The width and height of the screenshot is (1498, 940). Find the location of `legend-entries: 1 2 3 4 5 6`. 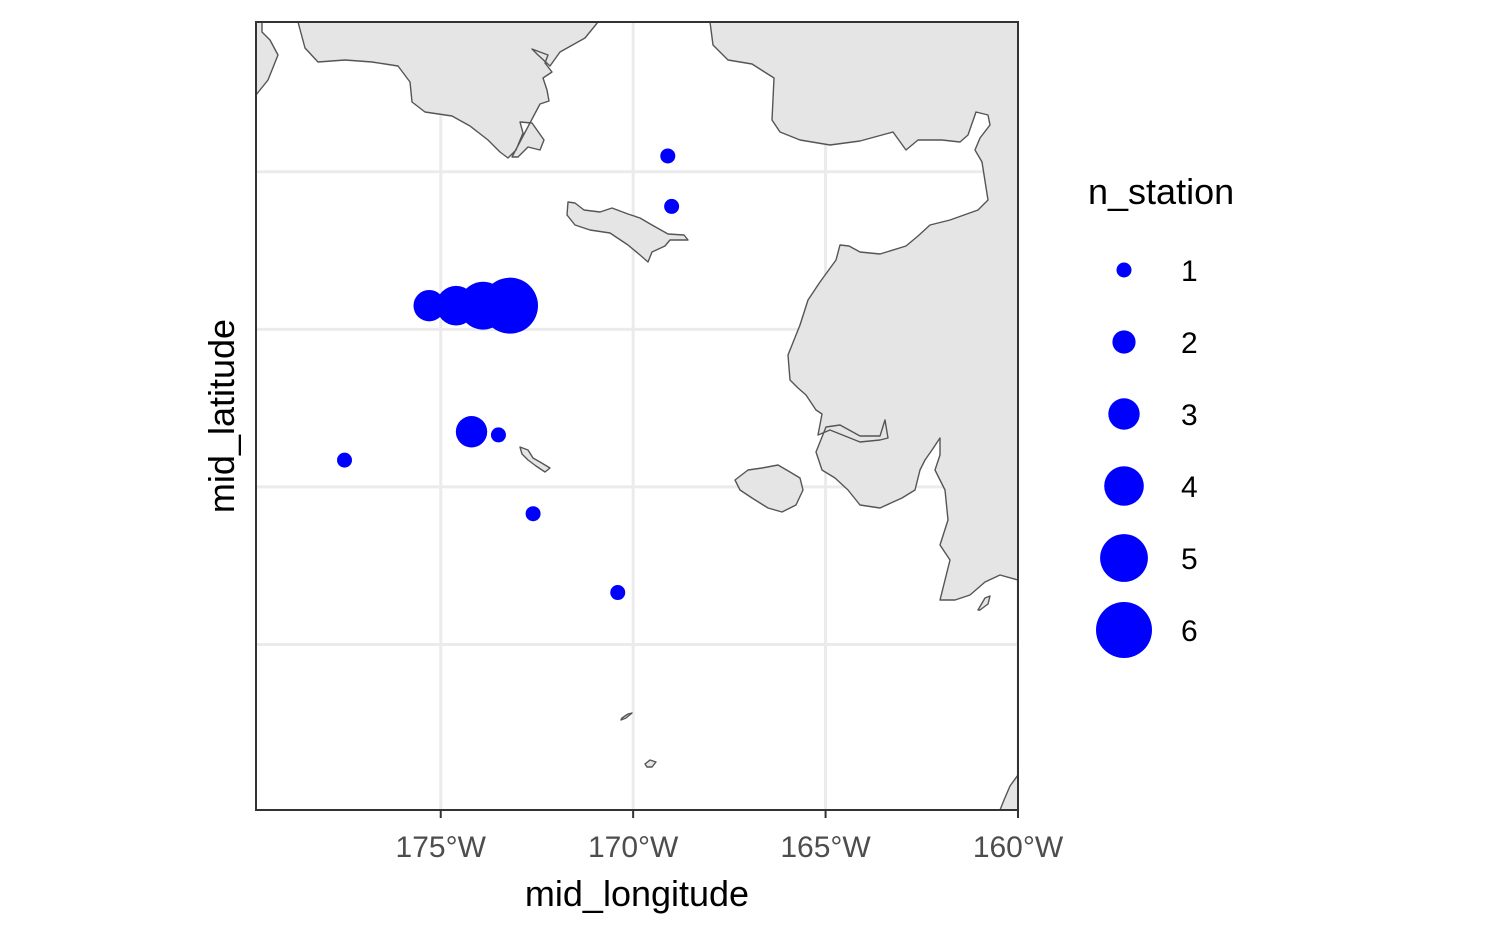

legend-entries: 1 2 3 4 5 6 is located at coordinates (1147, 456).